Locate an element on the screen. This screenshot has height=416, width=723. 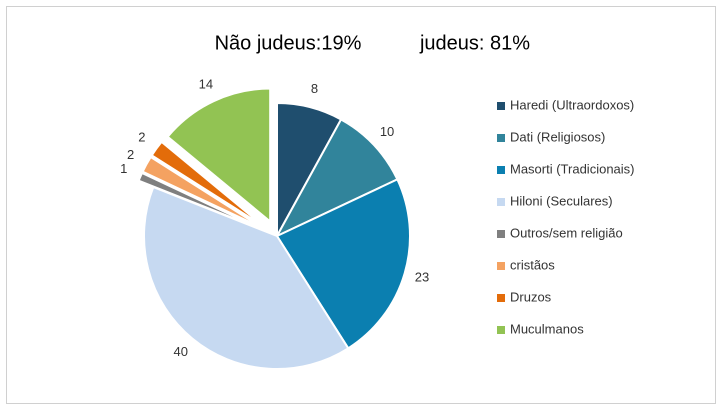
data-label: 10 is located at coordinates (387, 131).